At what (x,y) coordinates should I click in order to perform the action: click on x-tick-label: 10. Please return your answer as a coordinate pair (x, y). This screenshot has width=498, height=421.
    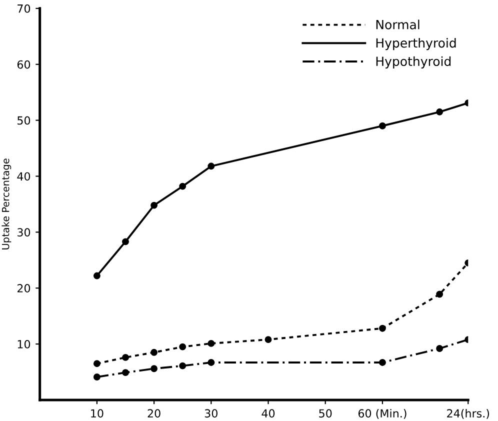
    Looking at the image, I should click on (97, 413).